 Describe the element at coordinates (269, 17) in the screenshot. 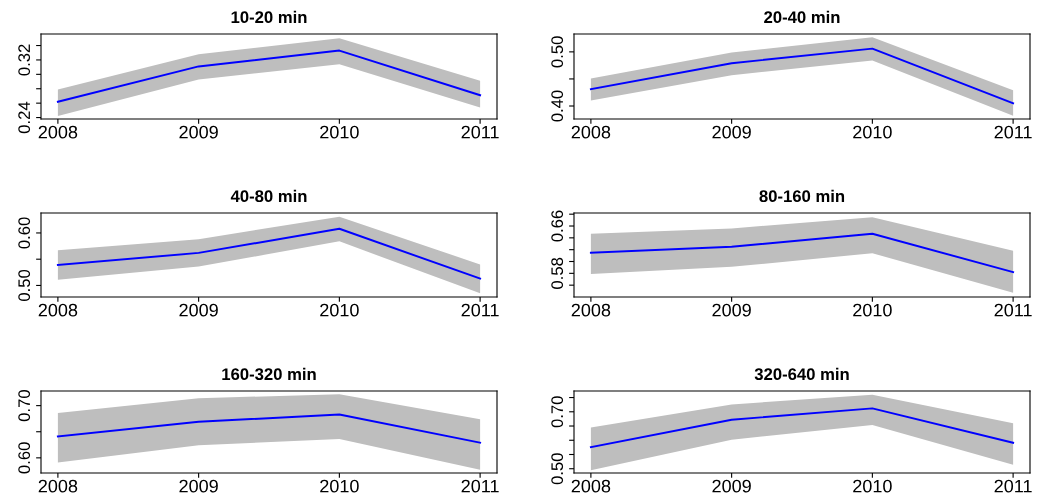

I see `chart-title: 10-20 min` at that location.